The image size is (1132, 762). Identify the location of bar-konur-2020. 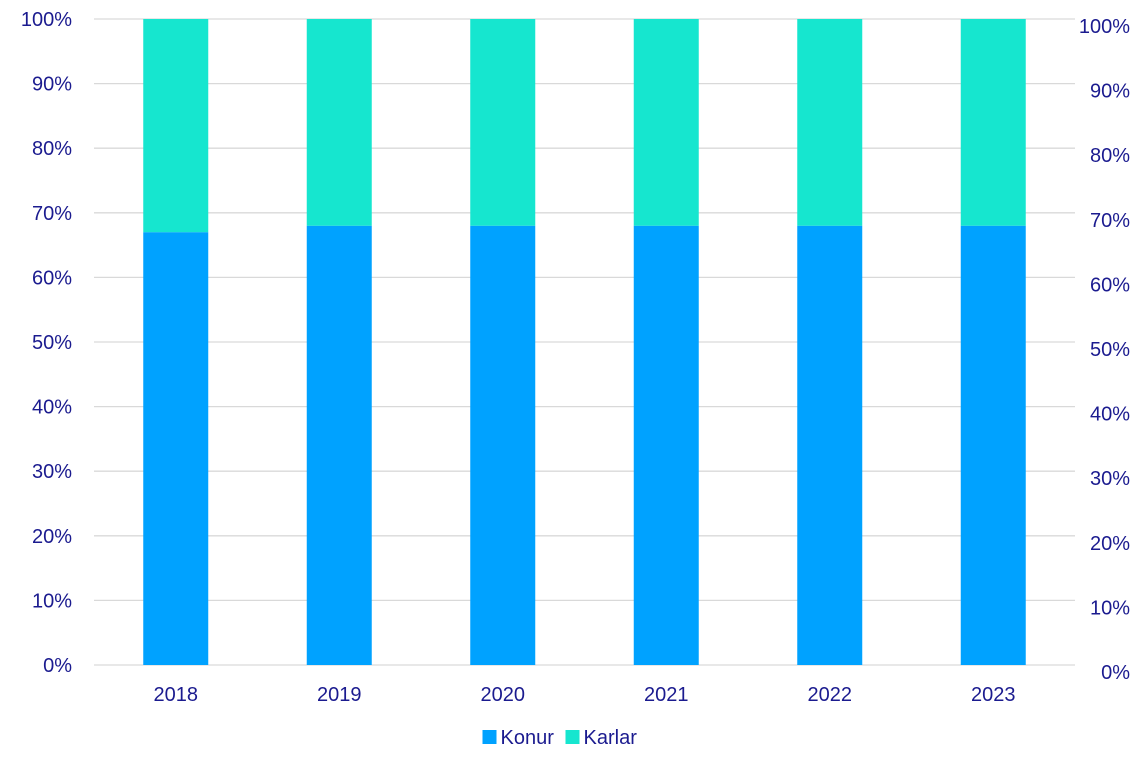
(503, 445).